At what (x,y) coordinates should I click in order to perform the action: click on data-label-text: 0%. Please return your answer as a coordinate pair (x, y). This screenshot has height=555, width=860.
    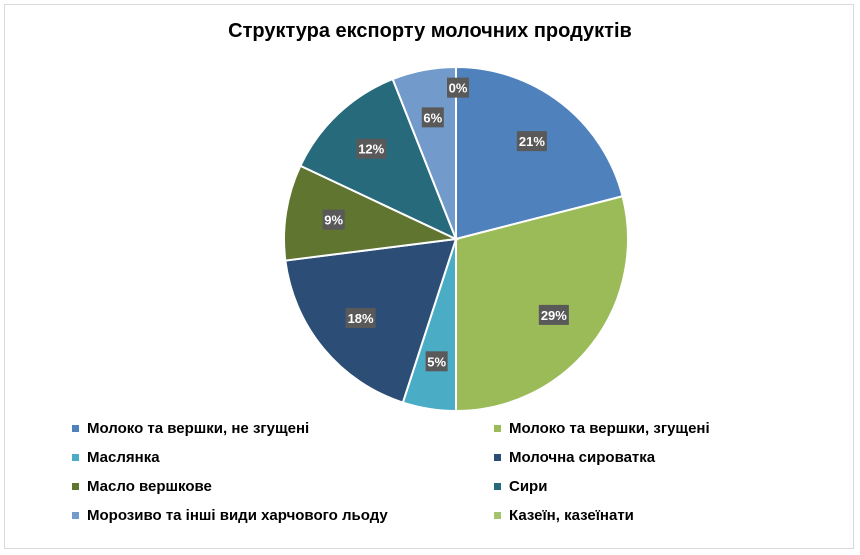
    Looking at the image, I should click on (458, 88).